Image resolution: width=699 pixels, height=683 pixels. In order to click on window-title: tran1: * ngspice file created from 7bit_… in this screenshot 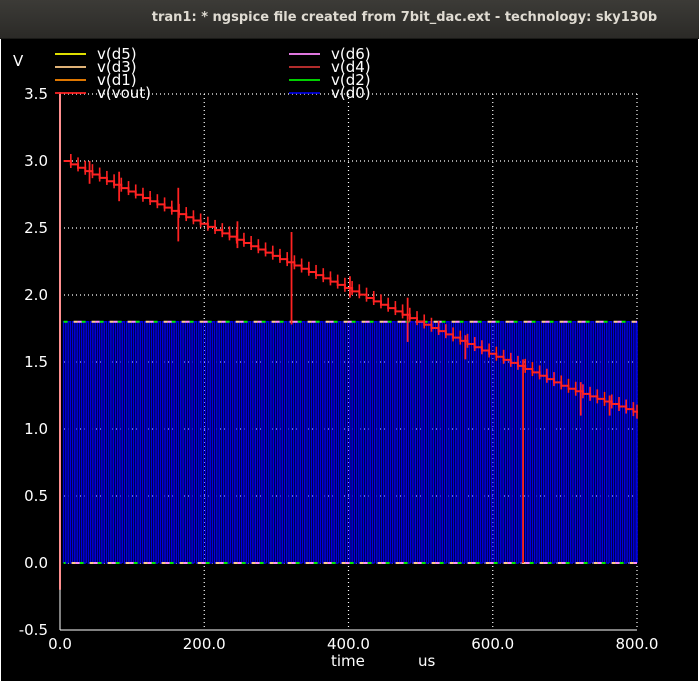, I will do `click(404, 17)`.